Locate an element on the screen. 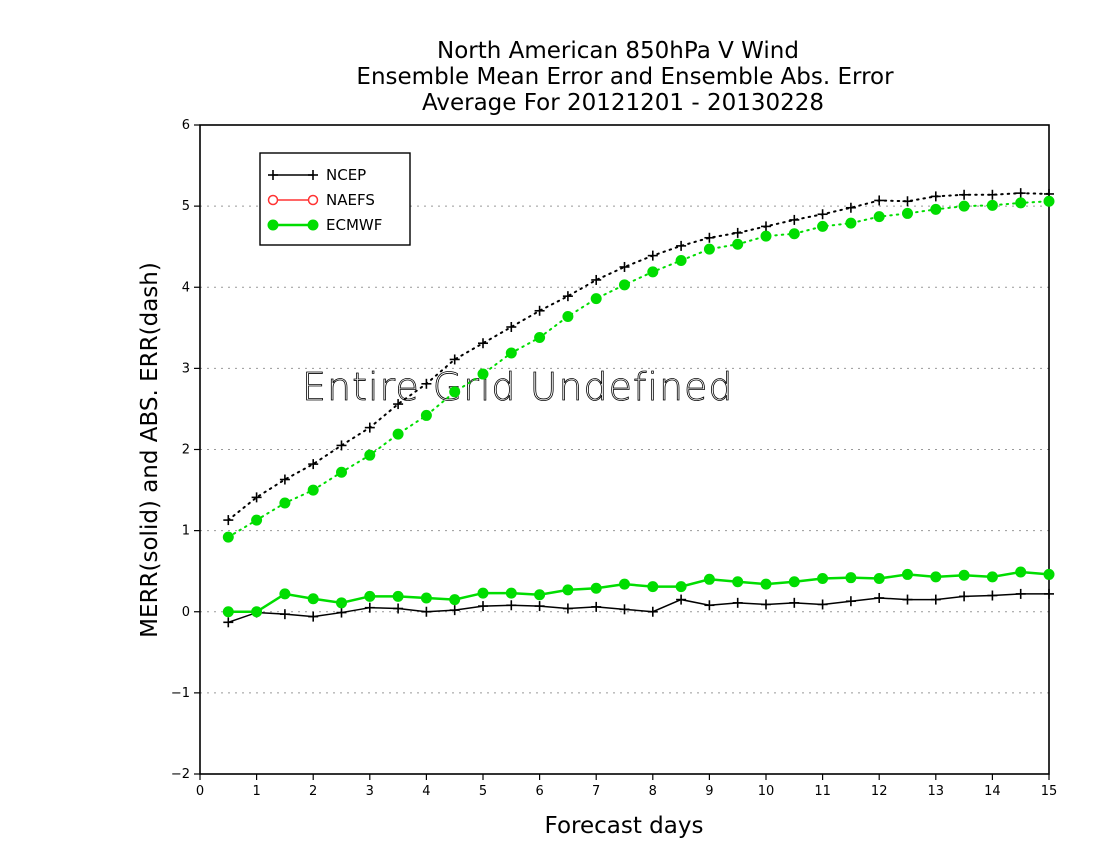  legend-box is located at coordinates (335, 199).